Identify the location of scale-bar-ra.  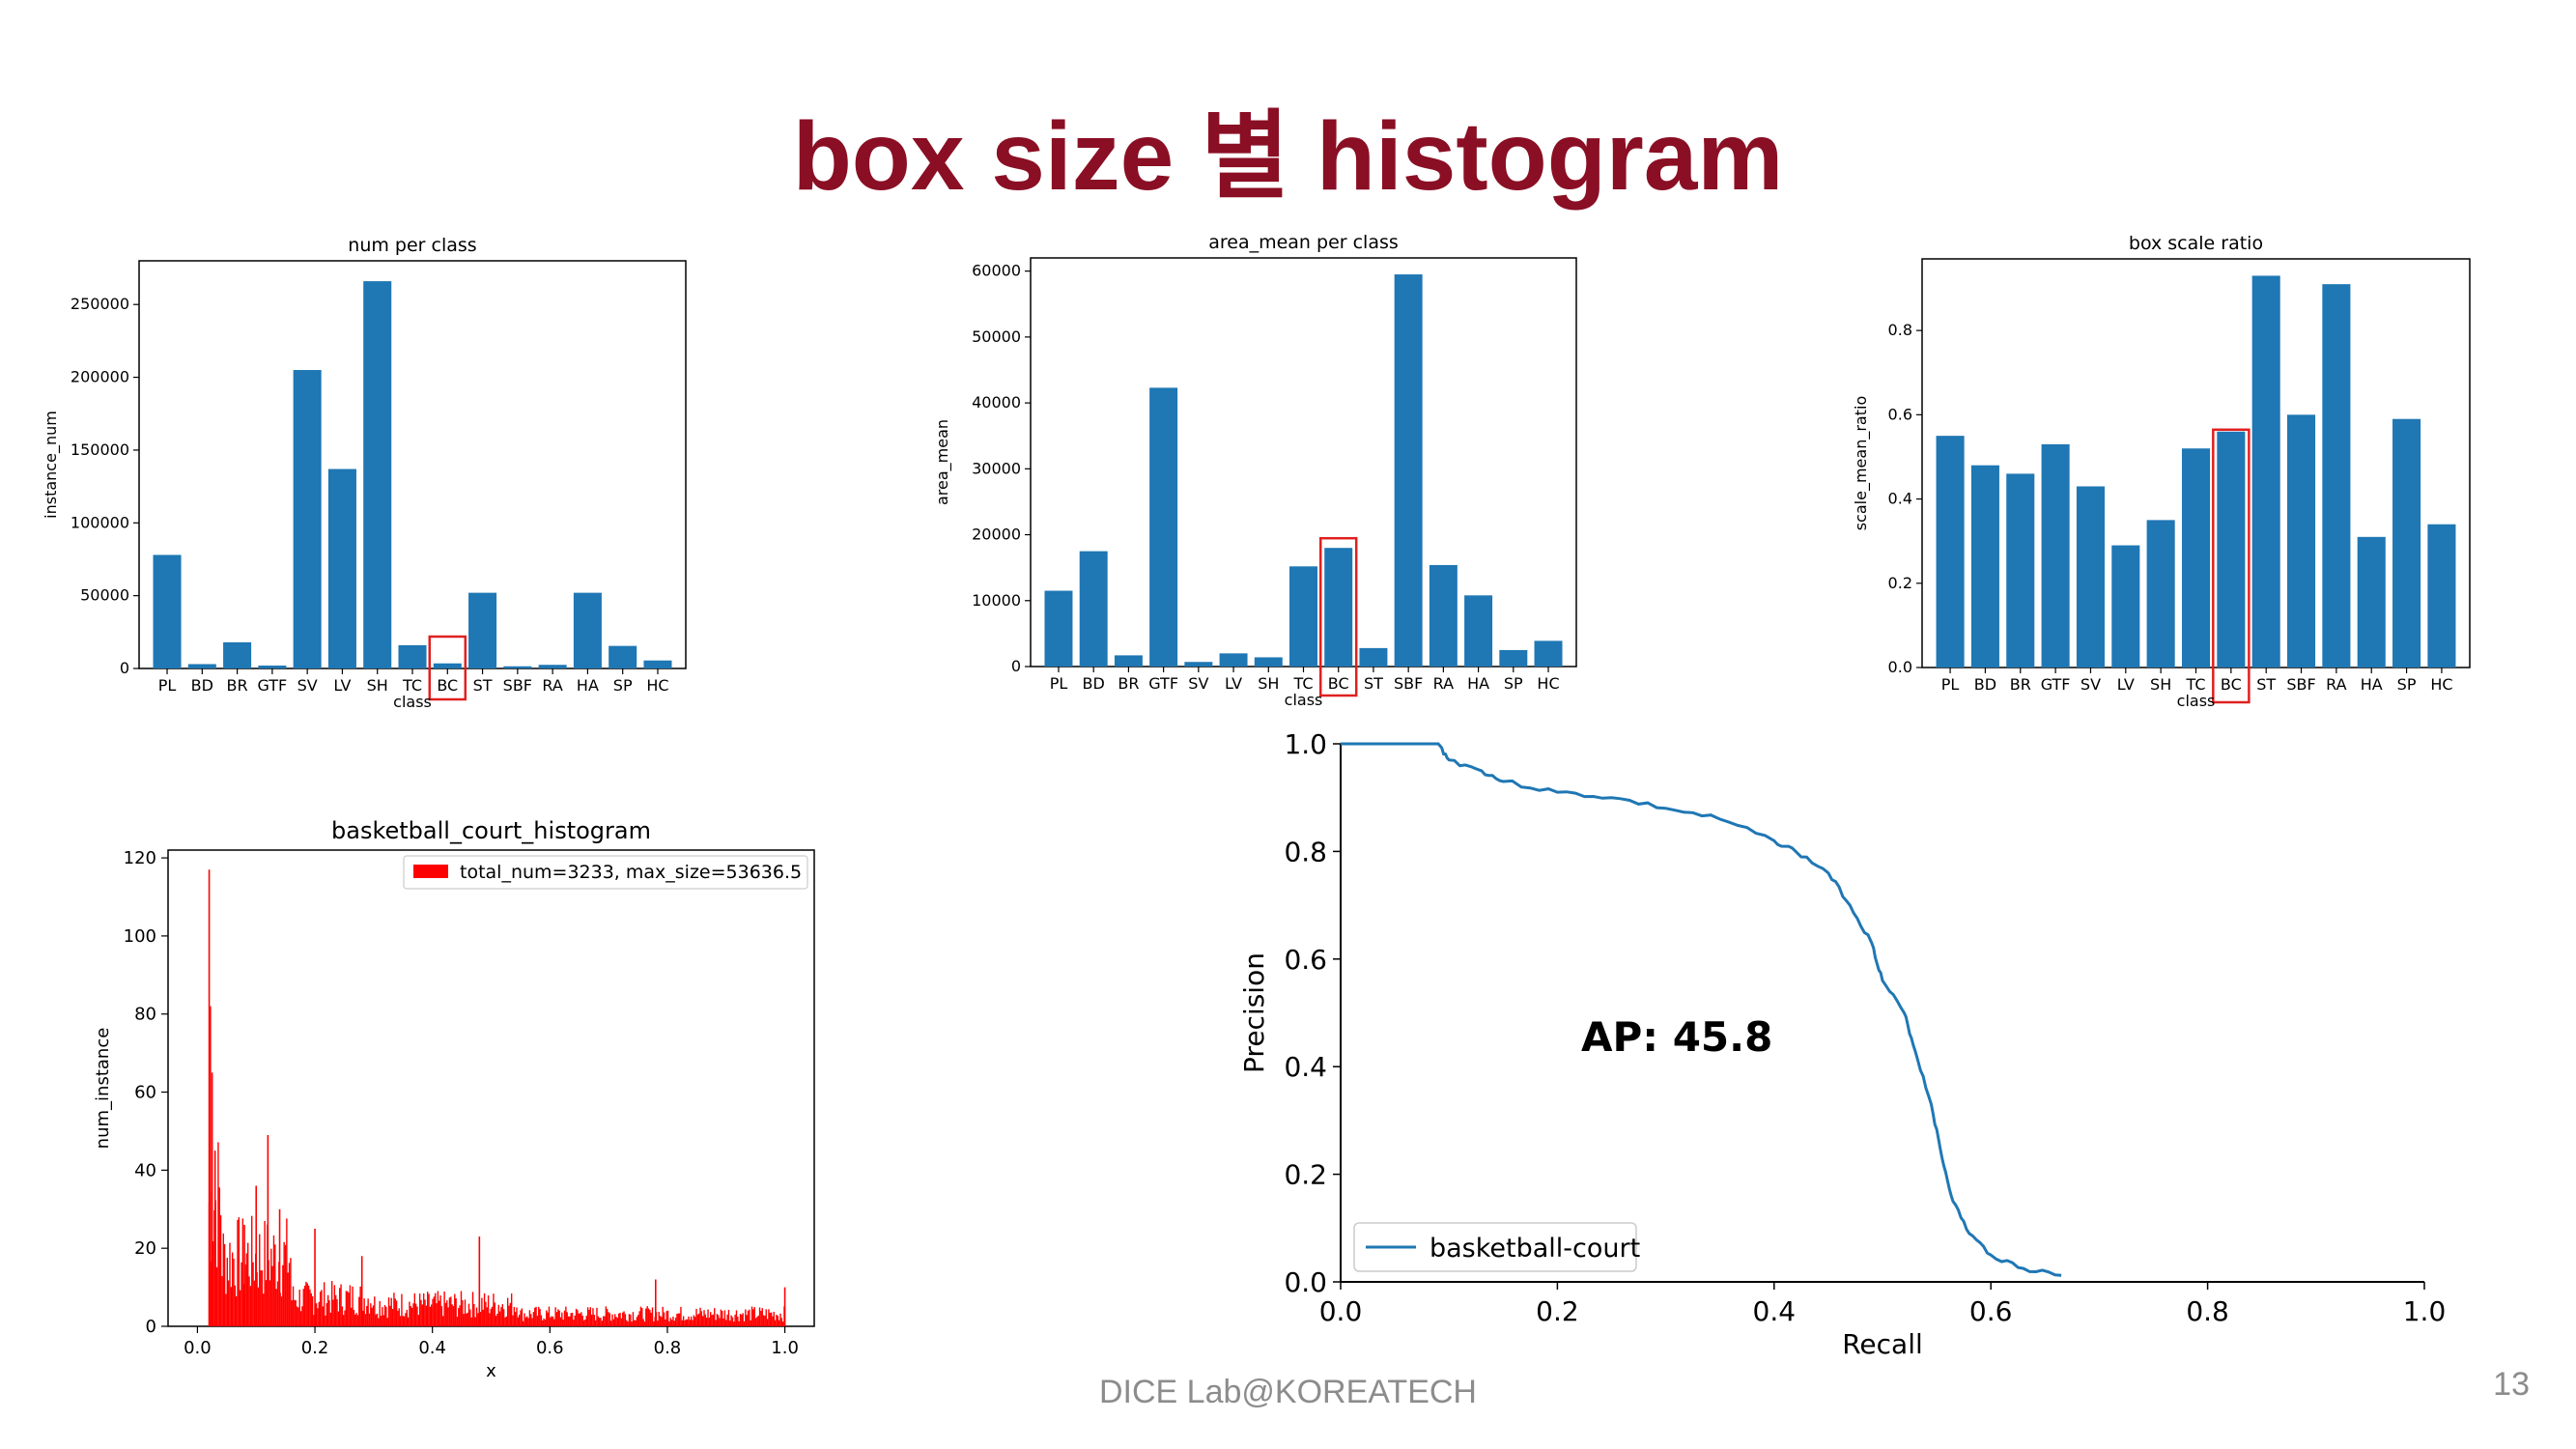
(2336, 476).